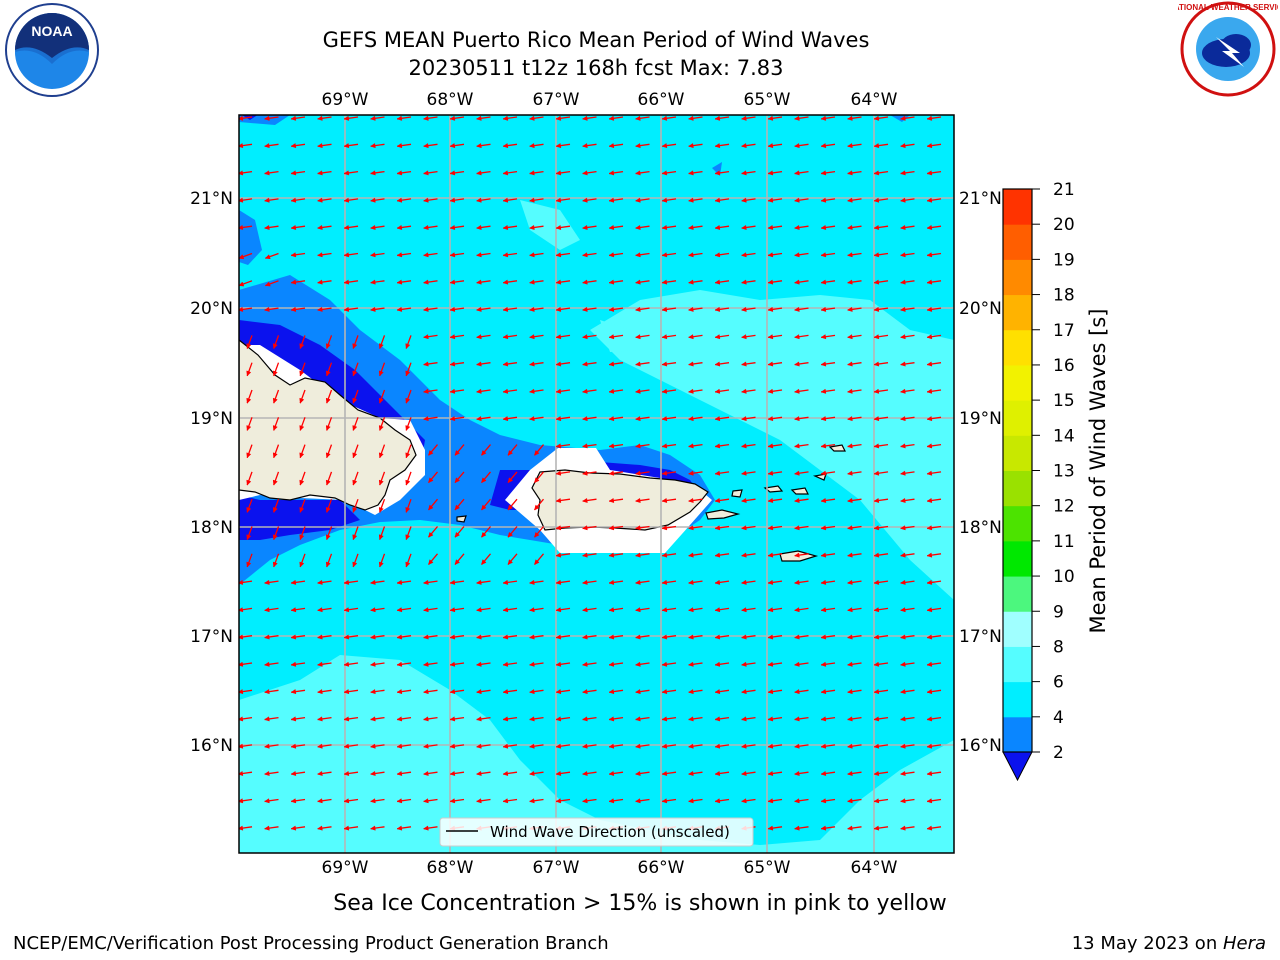 This screenshot has height=960, width=1280. I want to click on lon-label-top: 67°W, so click(556, 100).